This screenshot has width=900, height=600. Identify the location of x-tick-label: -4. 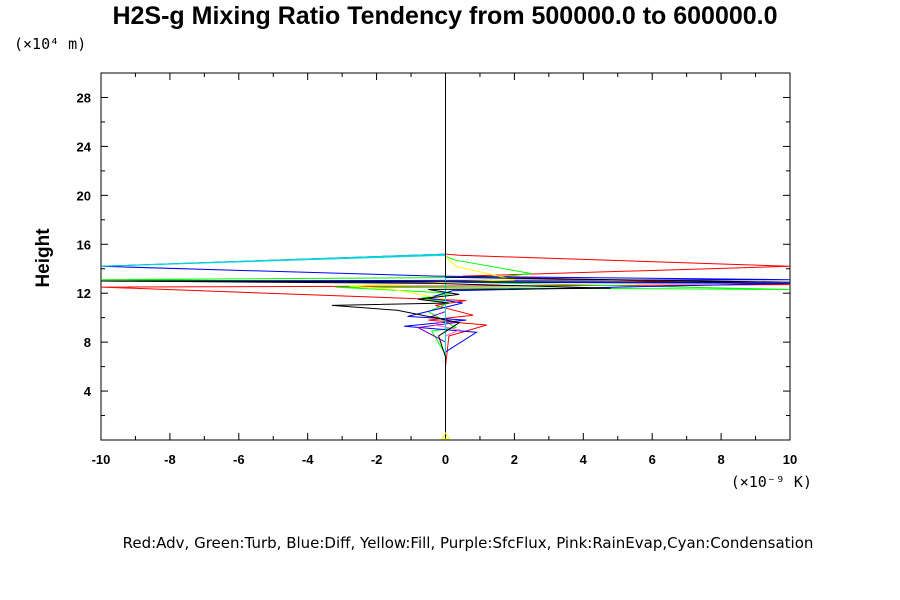
(308, 459).